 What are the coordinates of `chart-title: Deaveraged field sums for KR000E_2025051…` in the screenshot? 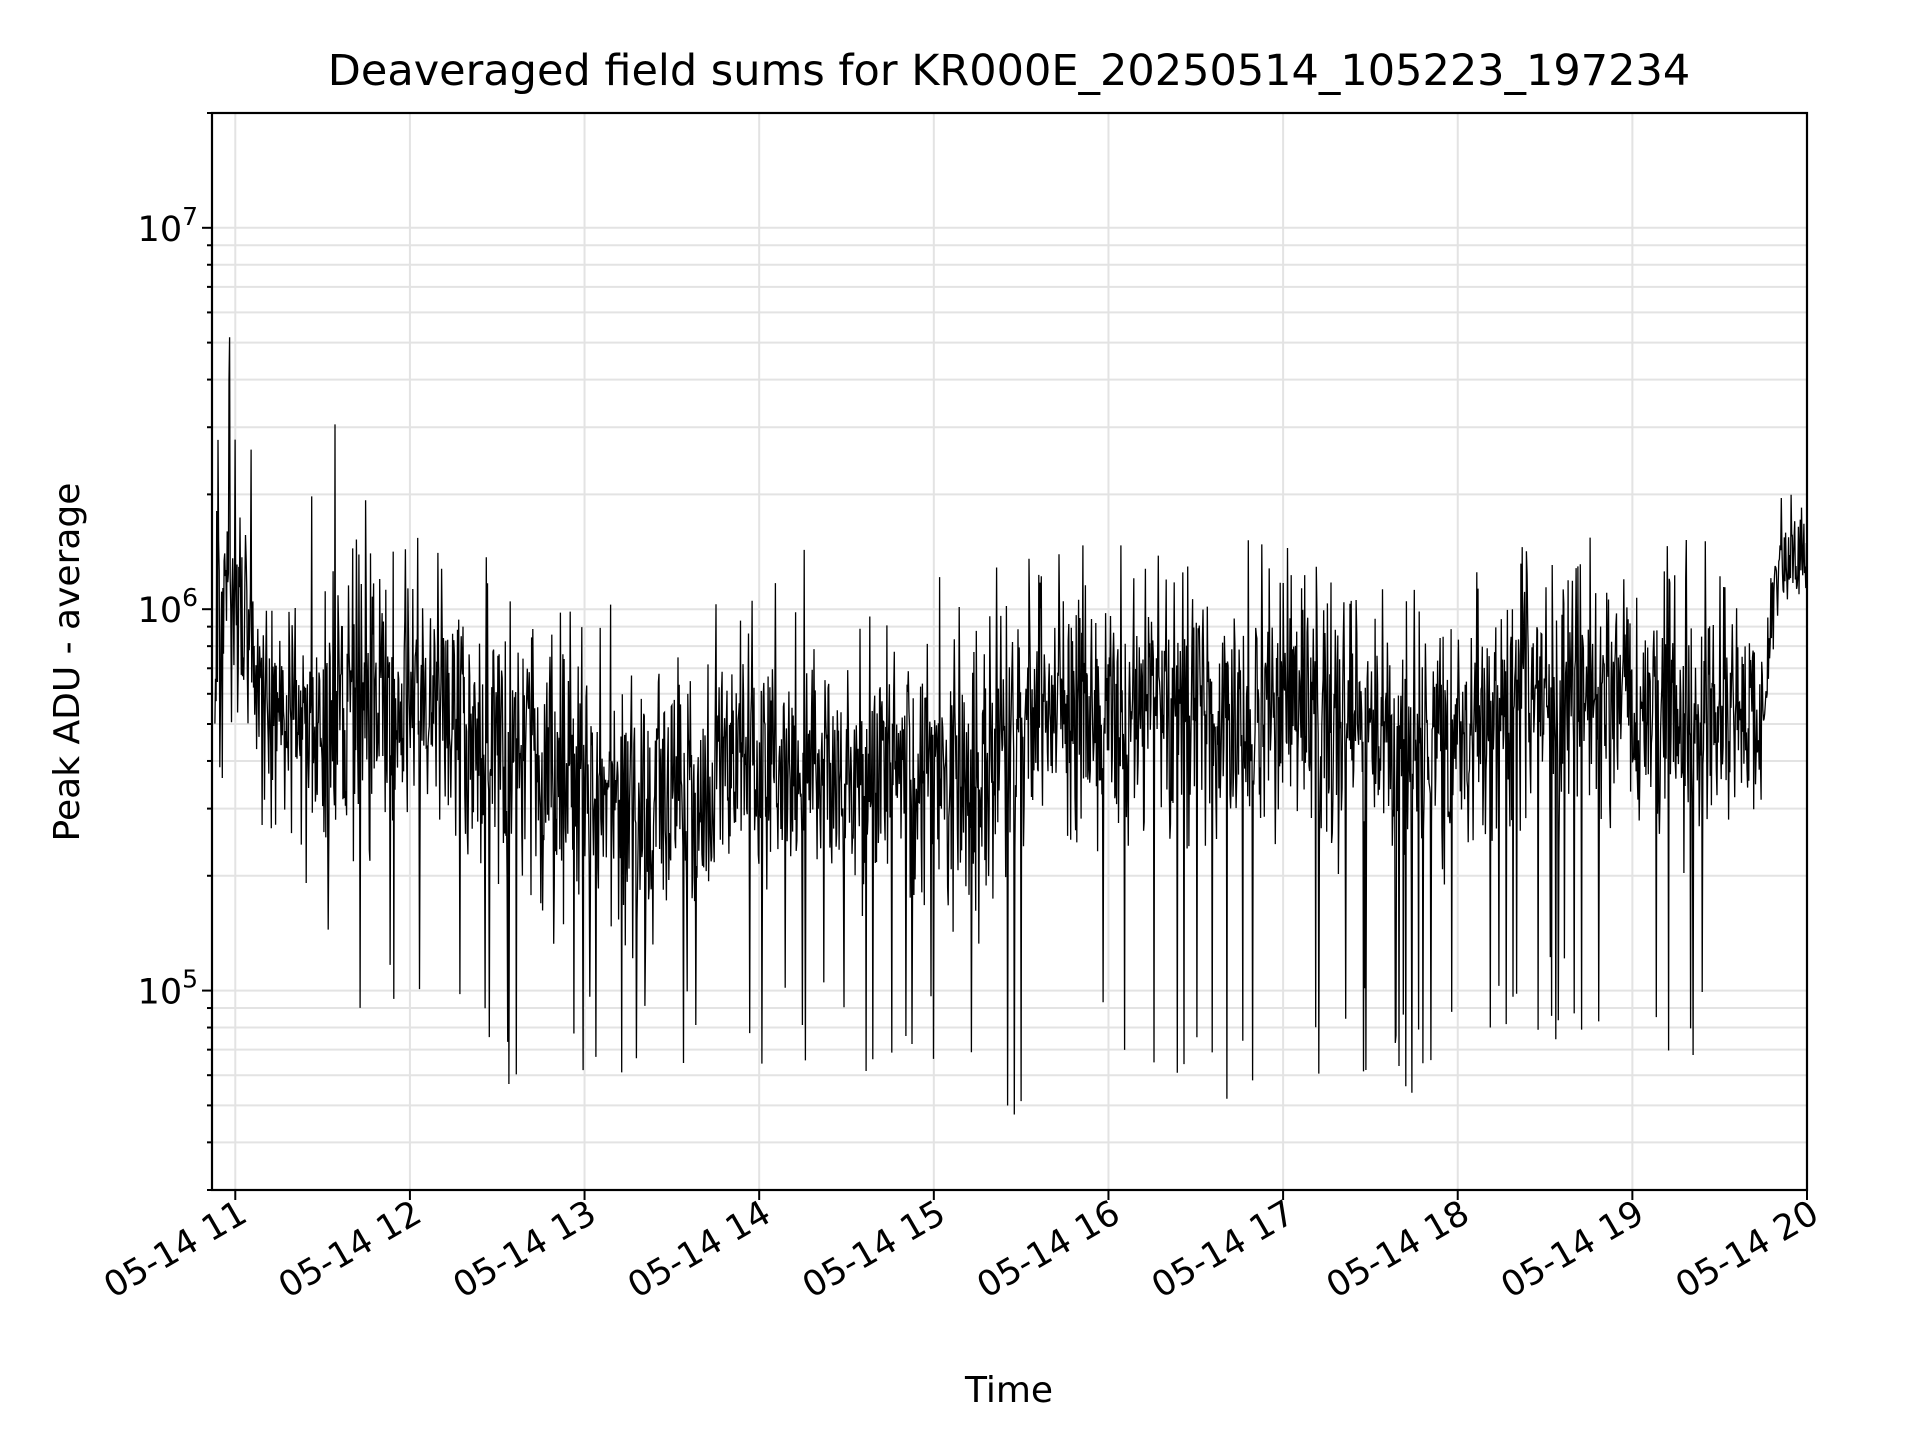 It's located at (1009, 71).